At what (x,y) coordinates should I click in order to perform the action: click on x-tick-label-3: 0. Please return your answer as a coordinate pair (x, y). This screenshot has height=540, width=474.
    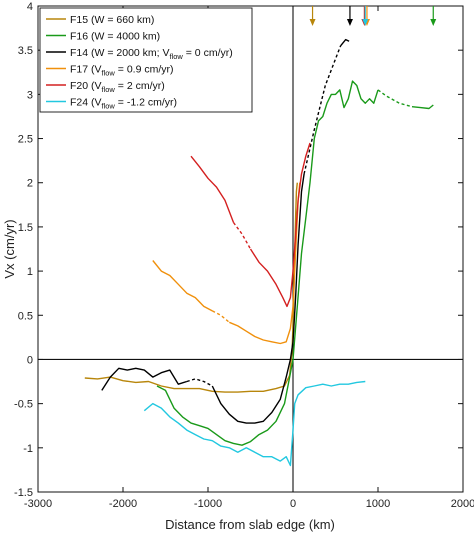
    Looking at the image, I should click on (293, 504).